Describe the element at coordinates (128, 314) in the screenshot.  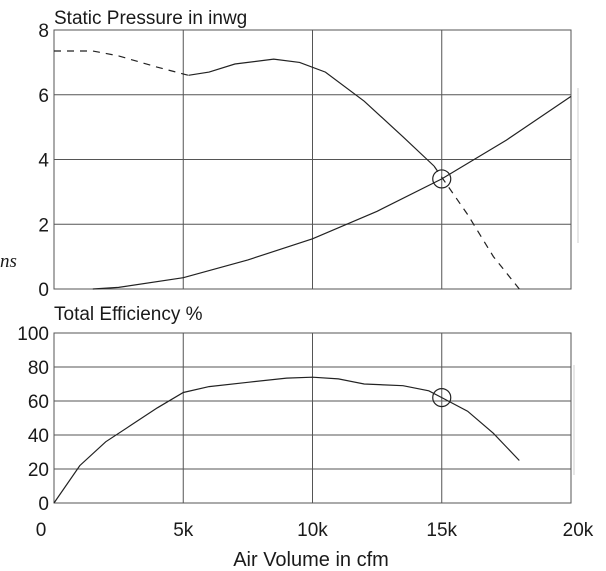
I see `chart-title: Total Efficiency %` at that location.